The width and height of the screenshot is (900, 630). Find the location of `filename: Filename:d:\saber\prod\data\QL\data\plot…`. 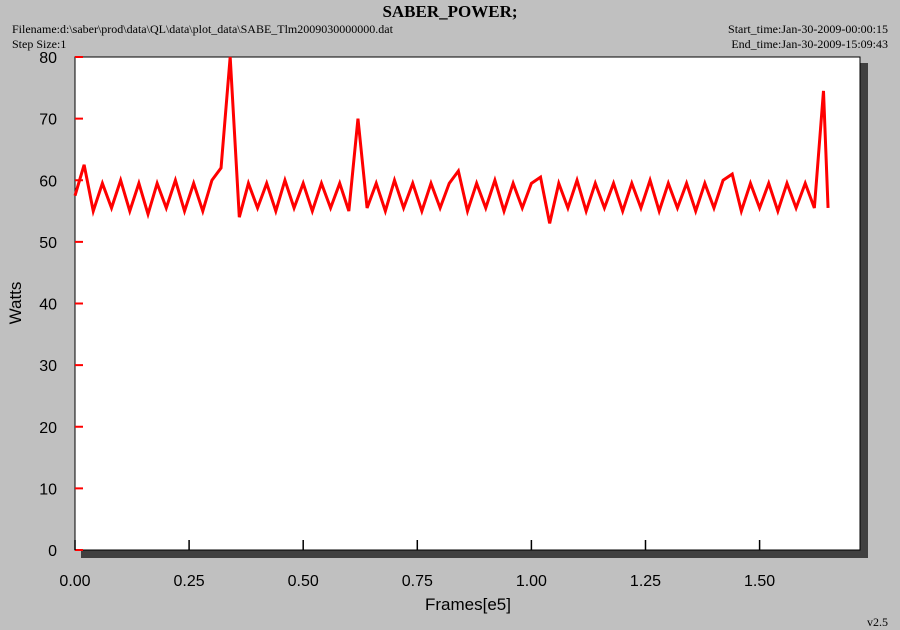

filename: Filename:d:\saber\prod\data\QL\data\plot… is located at coordinates (203, 29).